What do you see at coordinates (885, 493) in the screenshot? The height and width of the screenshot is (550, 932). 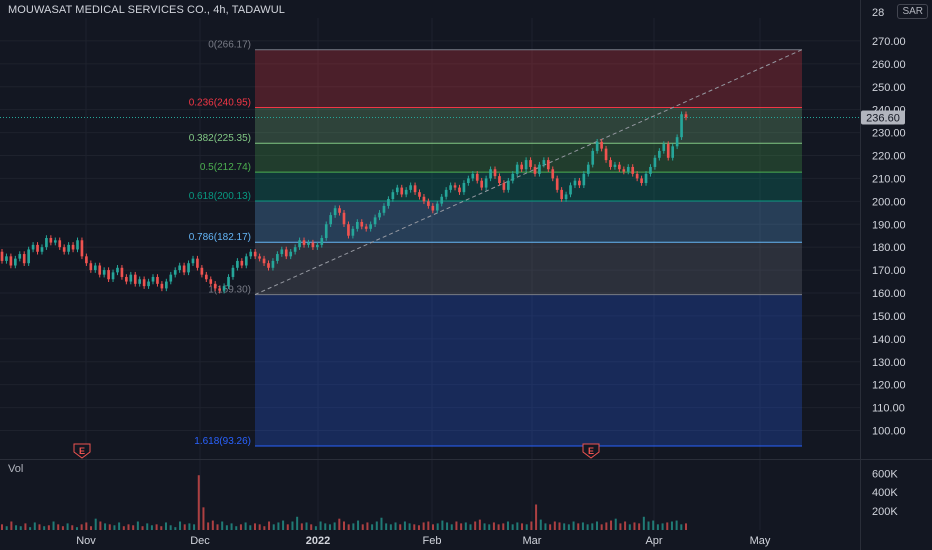 I see `volume-tick-label: 400K` at bounding box center [885, 493].